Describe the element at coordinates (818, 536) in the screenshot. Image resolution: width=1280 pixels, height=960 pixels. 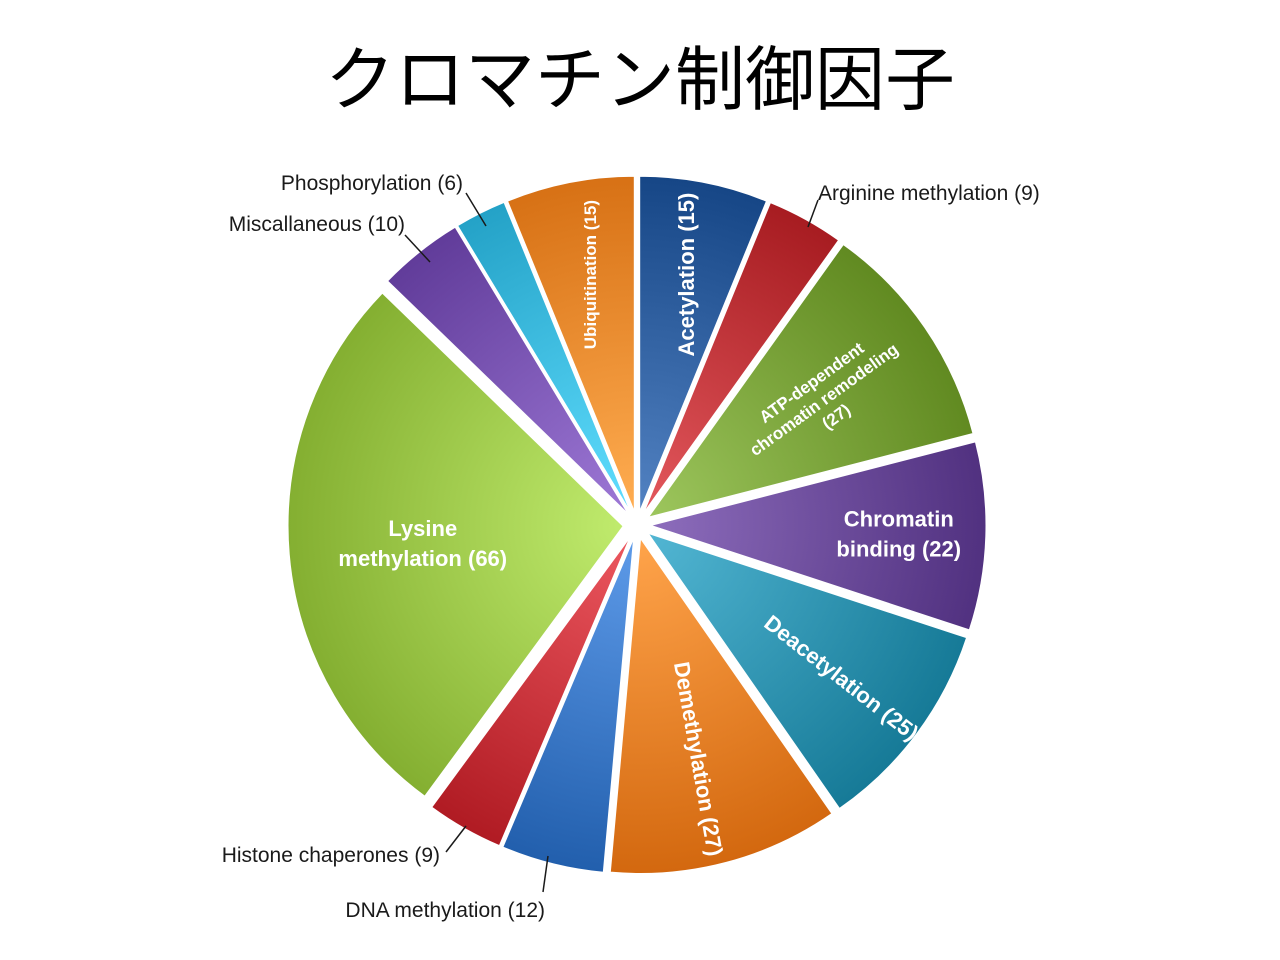
I see `pie-slice-chromatin-binding` at that location.